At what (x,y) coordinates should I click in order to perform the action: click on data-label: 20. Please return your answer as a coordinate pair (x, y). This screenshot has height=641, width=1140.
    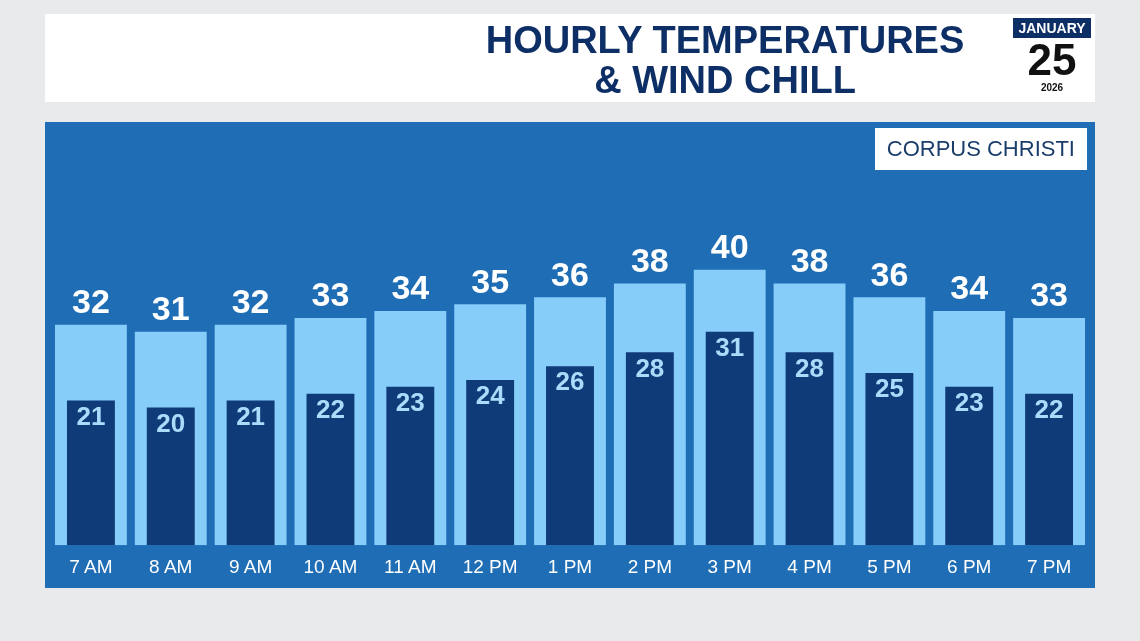
    Looking at the image, I should click on (171, 422).